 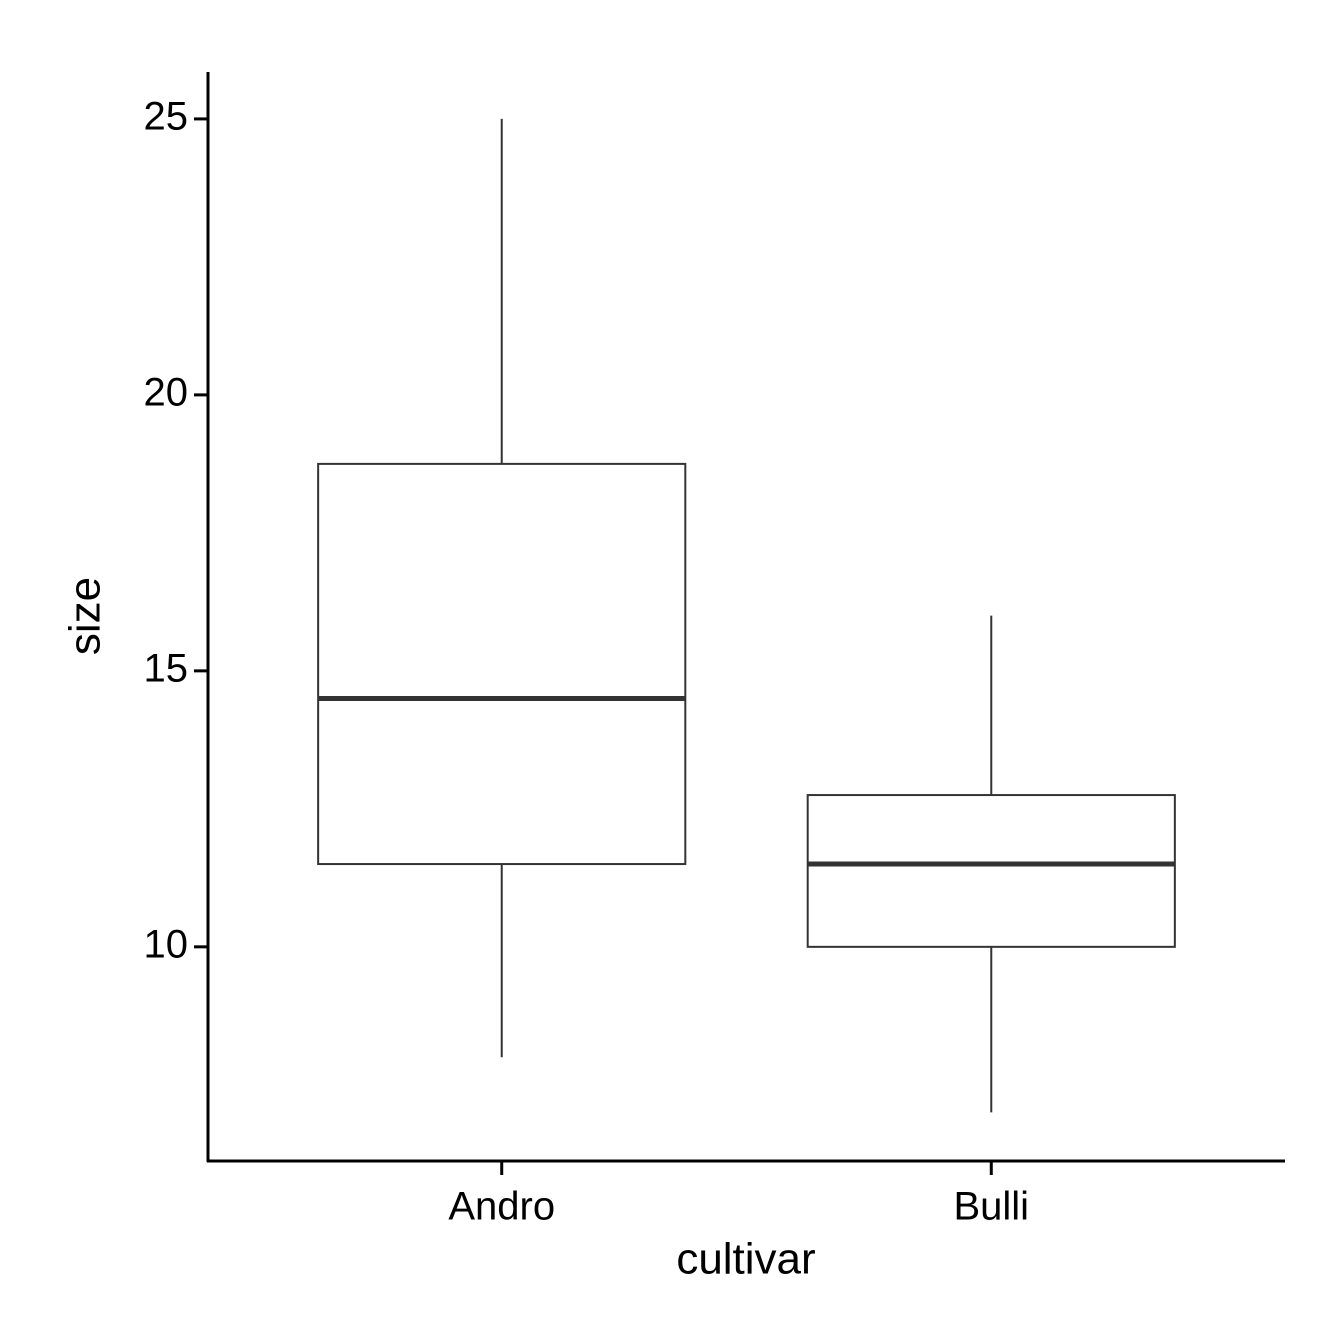 I want to click on y-tick-label: 10, so click(x=166, y=944).